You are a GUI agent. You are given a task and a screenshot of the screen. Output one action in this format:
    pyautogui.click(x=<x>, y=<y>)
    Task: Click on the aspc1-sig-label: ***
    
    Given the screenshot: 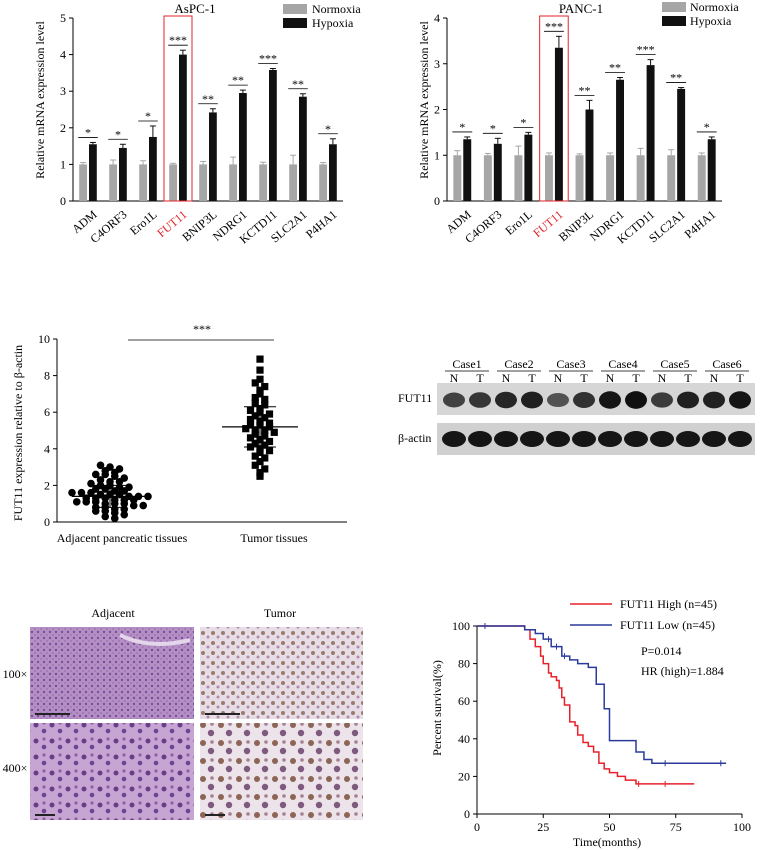 What is the action you would take?
    pyautogui.click(x=178, y=40)
    